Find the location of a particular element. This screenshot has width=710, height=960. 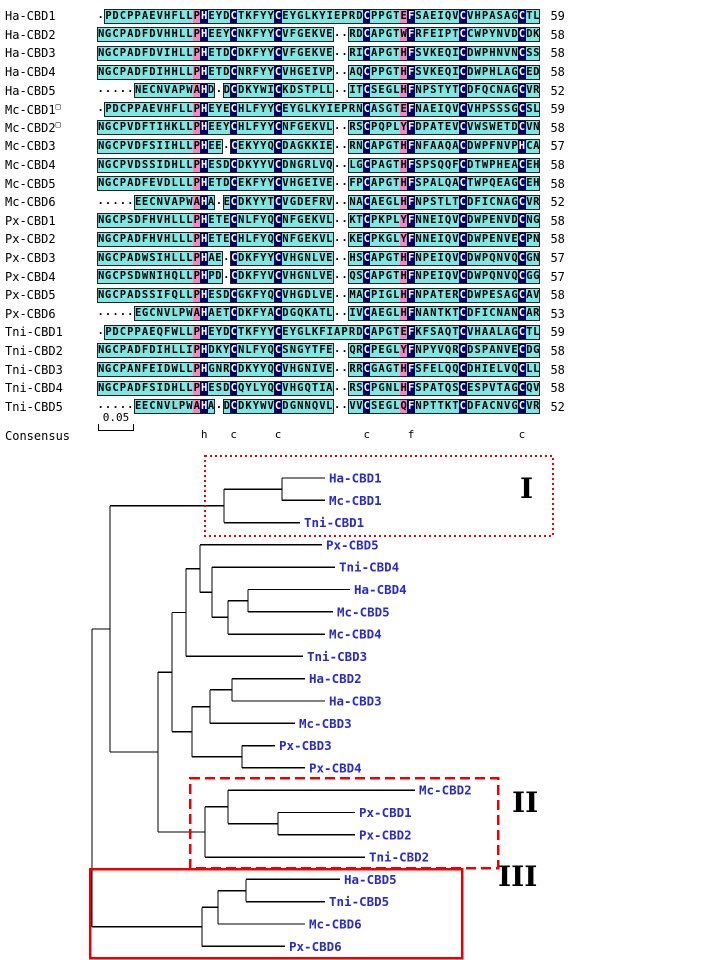

tree-leaf-label: Px-CBD4 is located at coordinates (335, 767).